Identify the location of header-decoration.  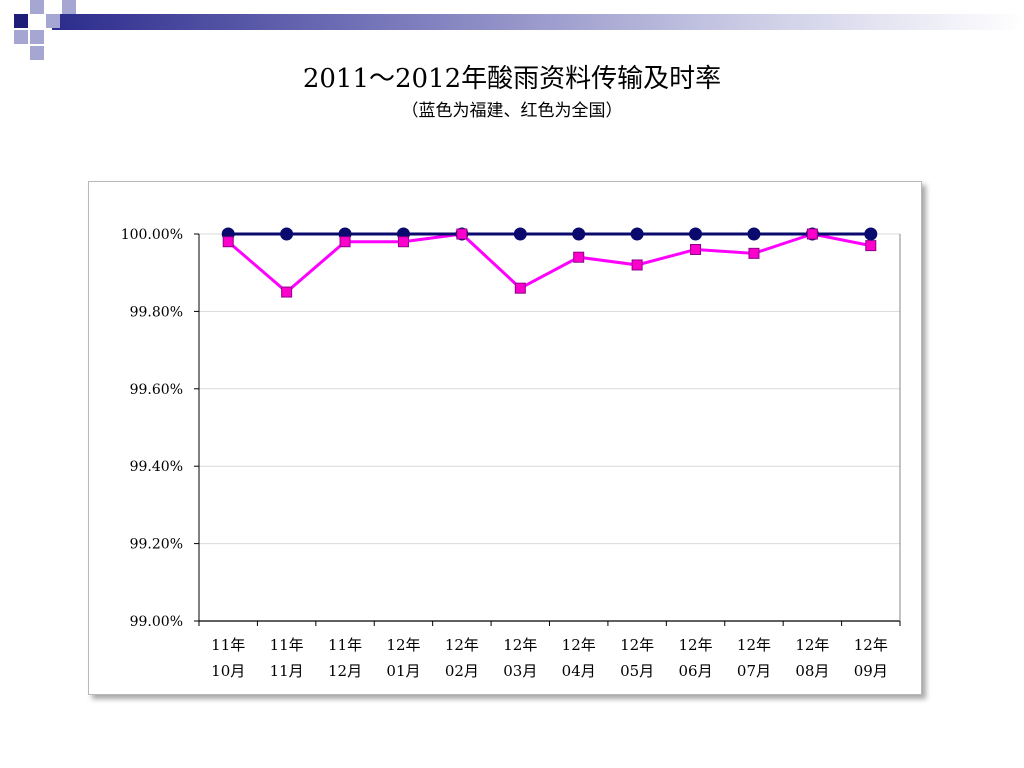
(512, 30).